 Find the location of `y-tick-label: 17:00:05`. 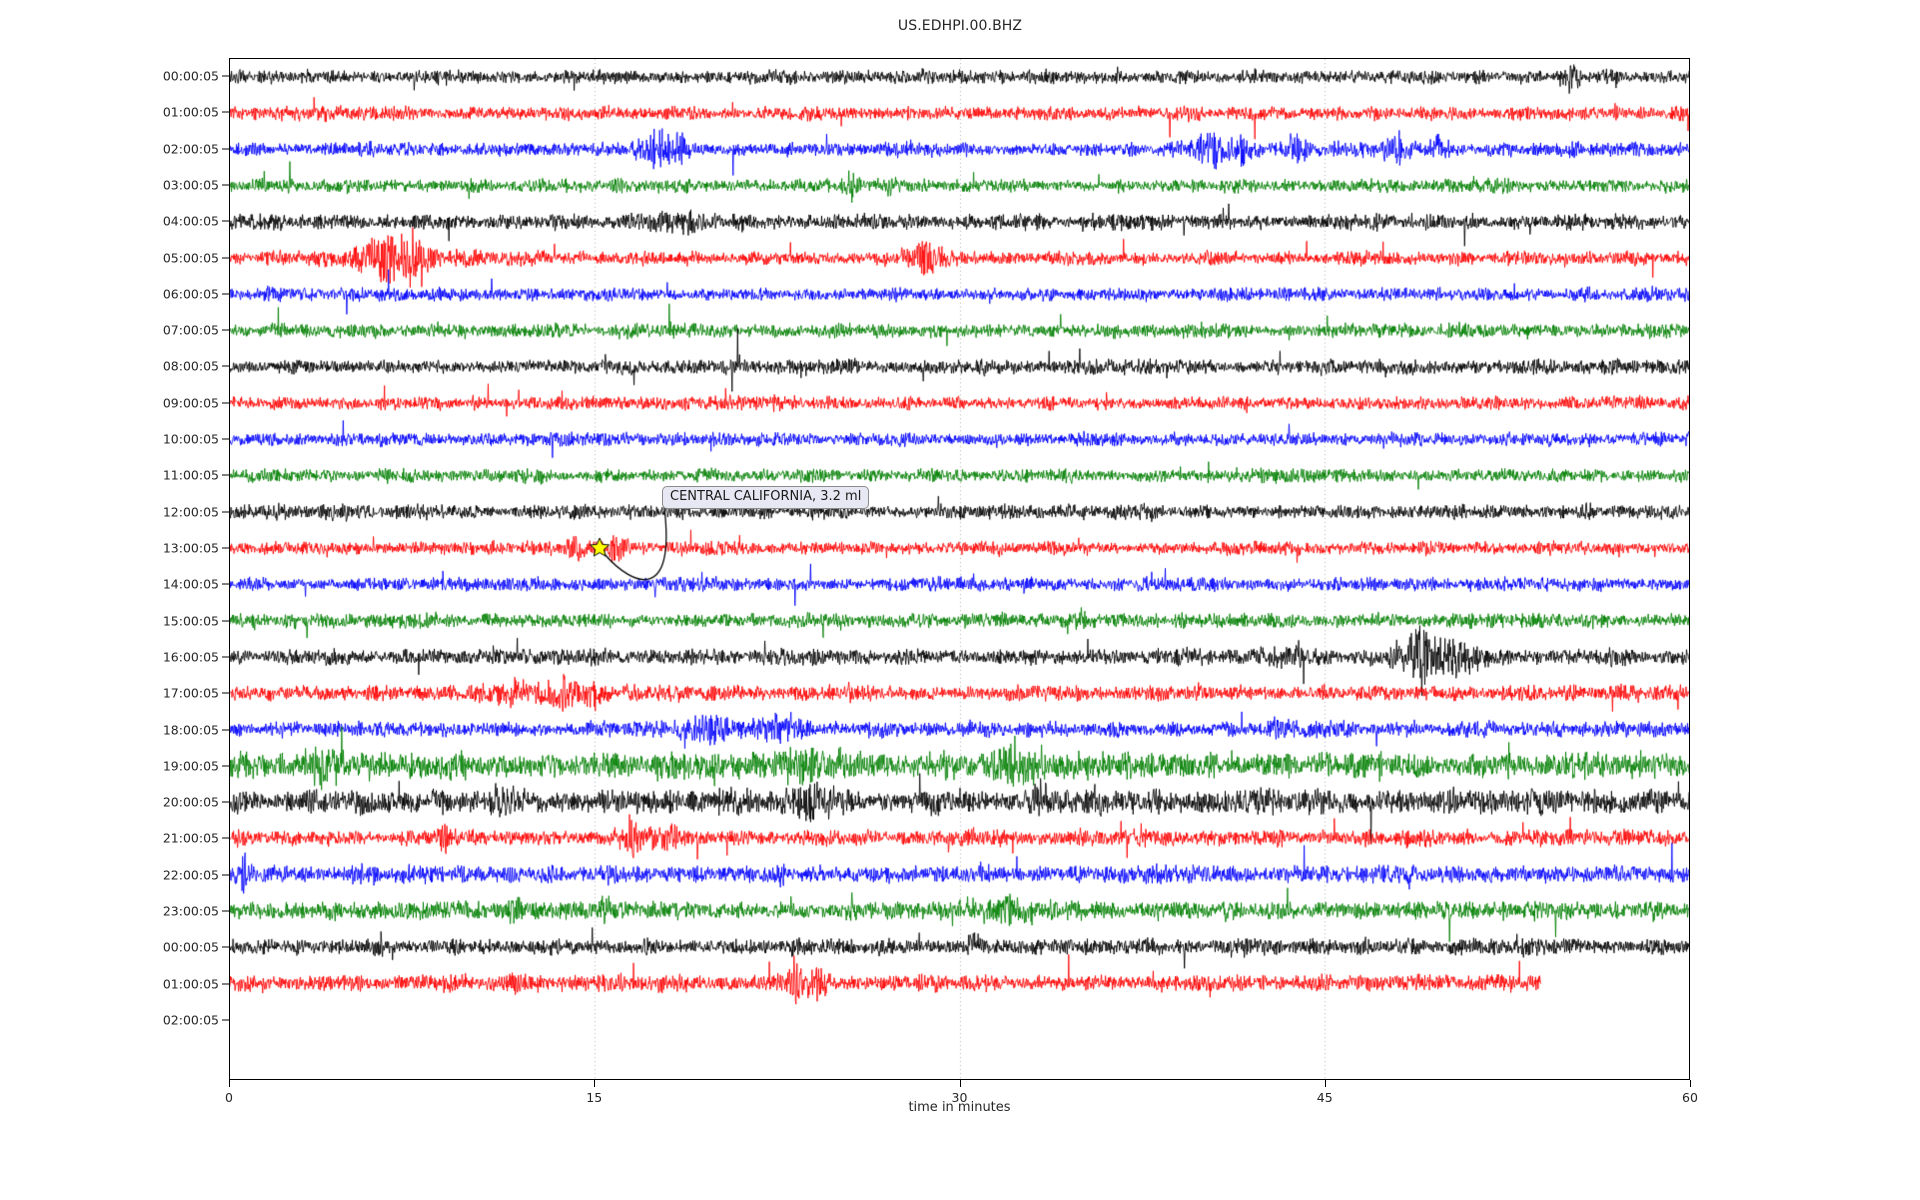

y-tick-label: 17:00:05 is located at coordinates (190, 693).